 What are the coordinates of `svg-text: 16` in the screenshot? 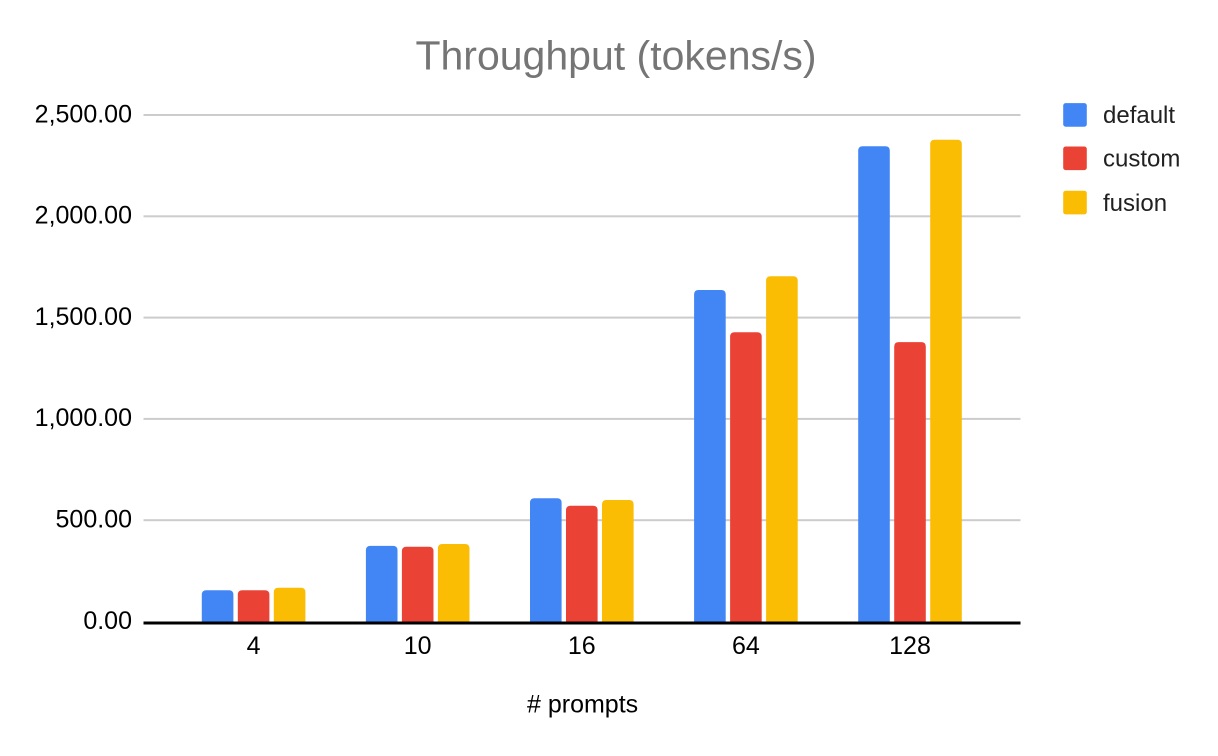 It's located at (582, 646).